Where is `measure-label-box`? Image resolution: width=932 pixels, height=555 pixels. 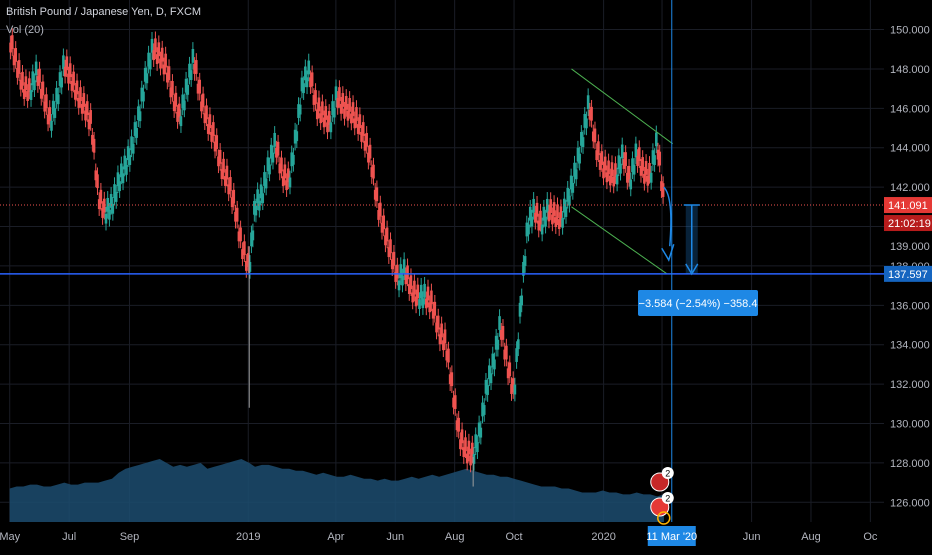
measure-label-box is located at coordinates (698, 303).